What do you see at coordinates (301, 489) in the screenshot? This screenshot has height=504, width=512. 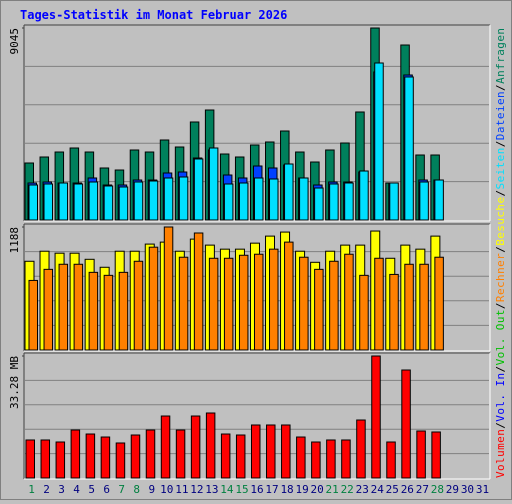 I see `x-tick-label: 19` at bounding box center [301, 489].